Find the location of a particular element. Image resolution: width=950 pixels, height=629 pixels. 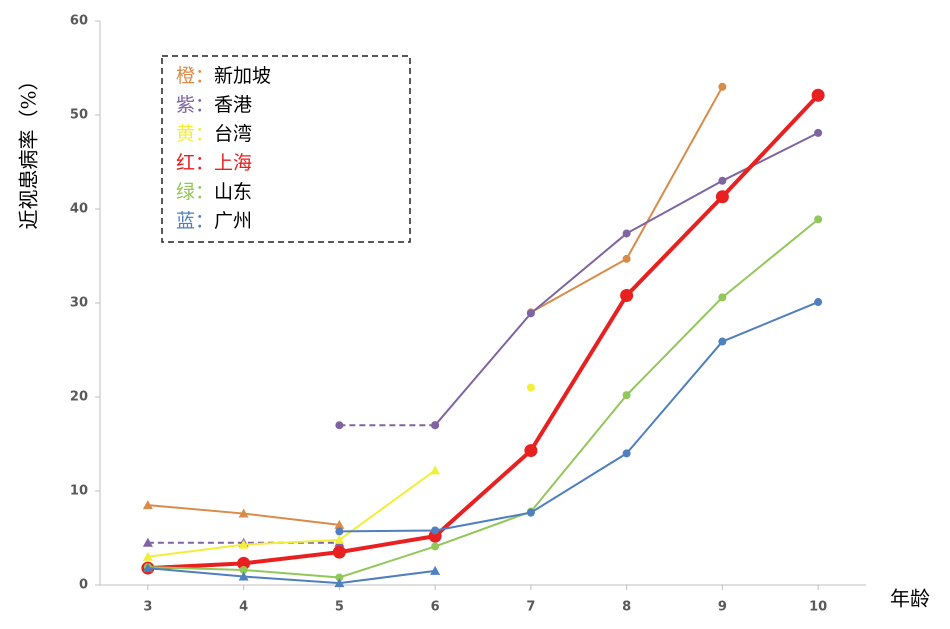

legend-entry: 红：上海 is located at coordinates (214, 163).